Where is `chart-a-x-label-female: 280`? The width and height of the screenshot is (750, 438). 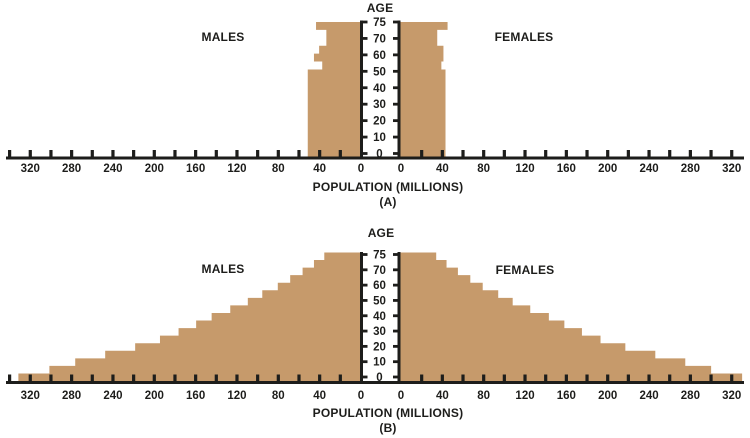 chart-a-x-label-female: 280 is located at coordinates (690, 169).